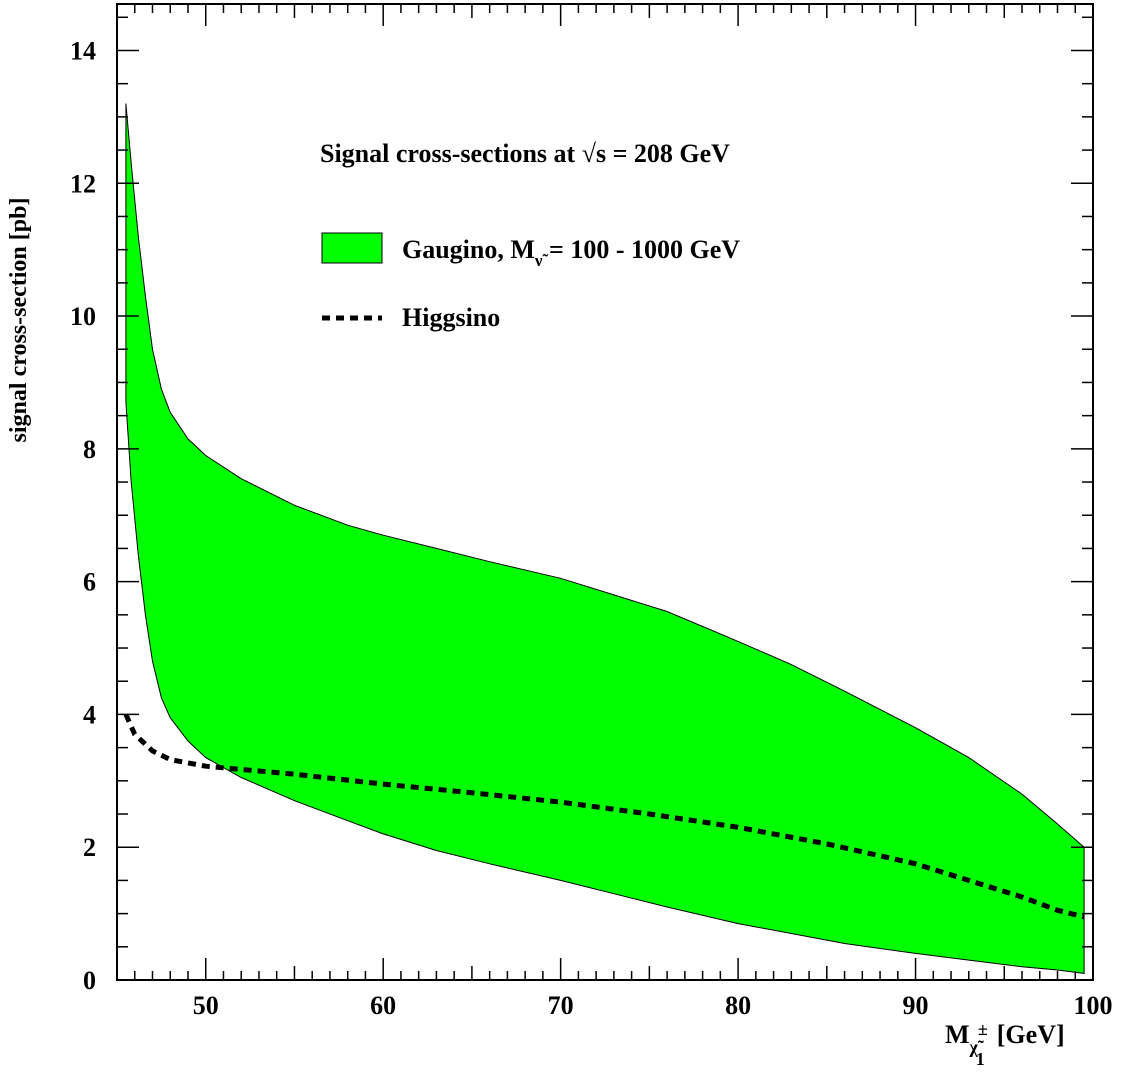 Image resolution: width=1124 pixels, height=1076 pixels. I want to click on x-tick-label: 90, so click(916, 1005).